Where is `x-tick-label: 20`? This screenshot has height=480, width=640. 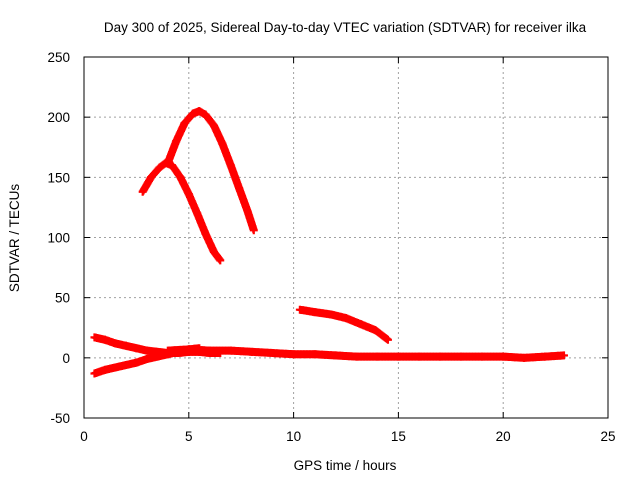
x-tick-label: 20 is located at coordinates (503, 436).